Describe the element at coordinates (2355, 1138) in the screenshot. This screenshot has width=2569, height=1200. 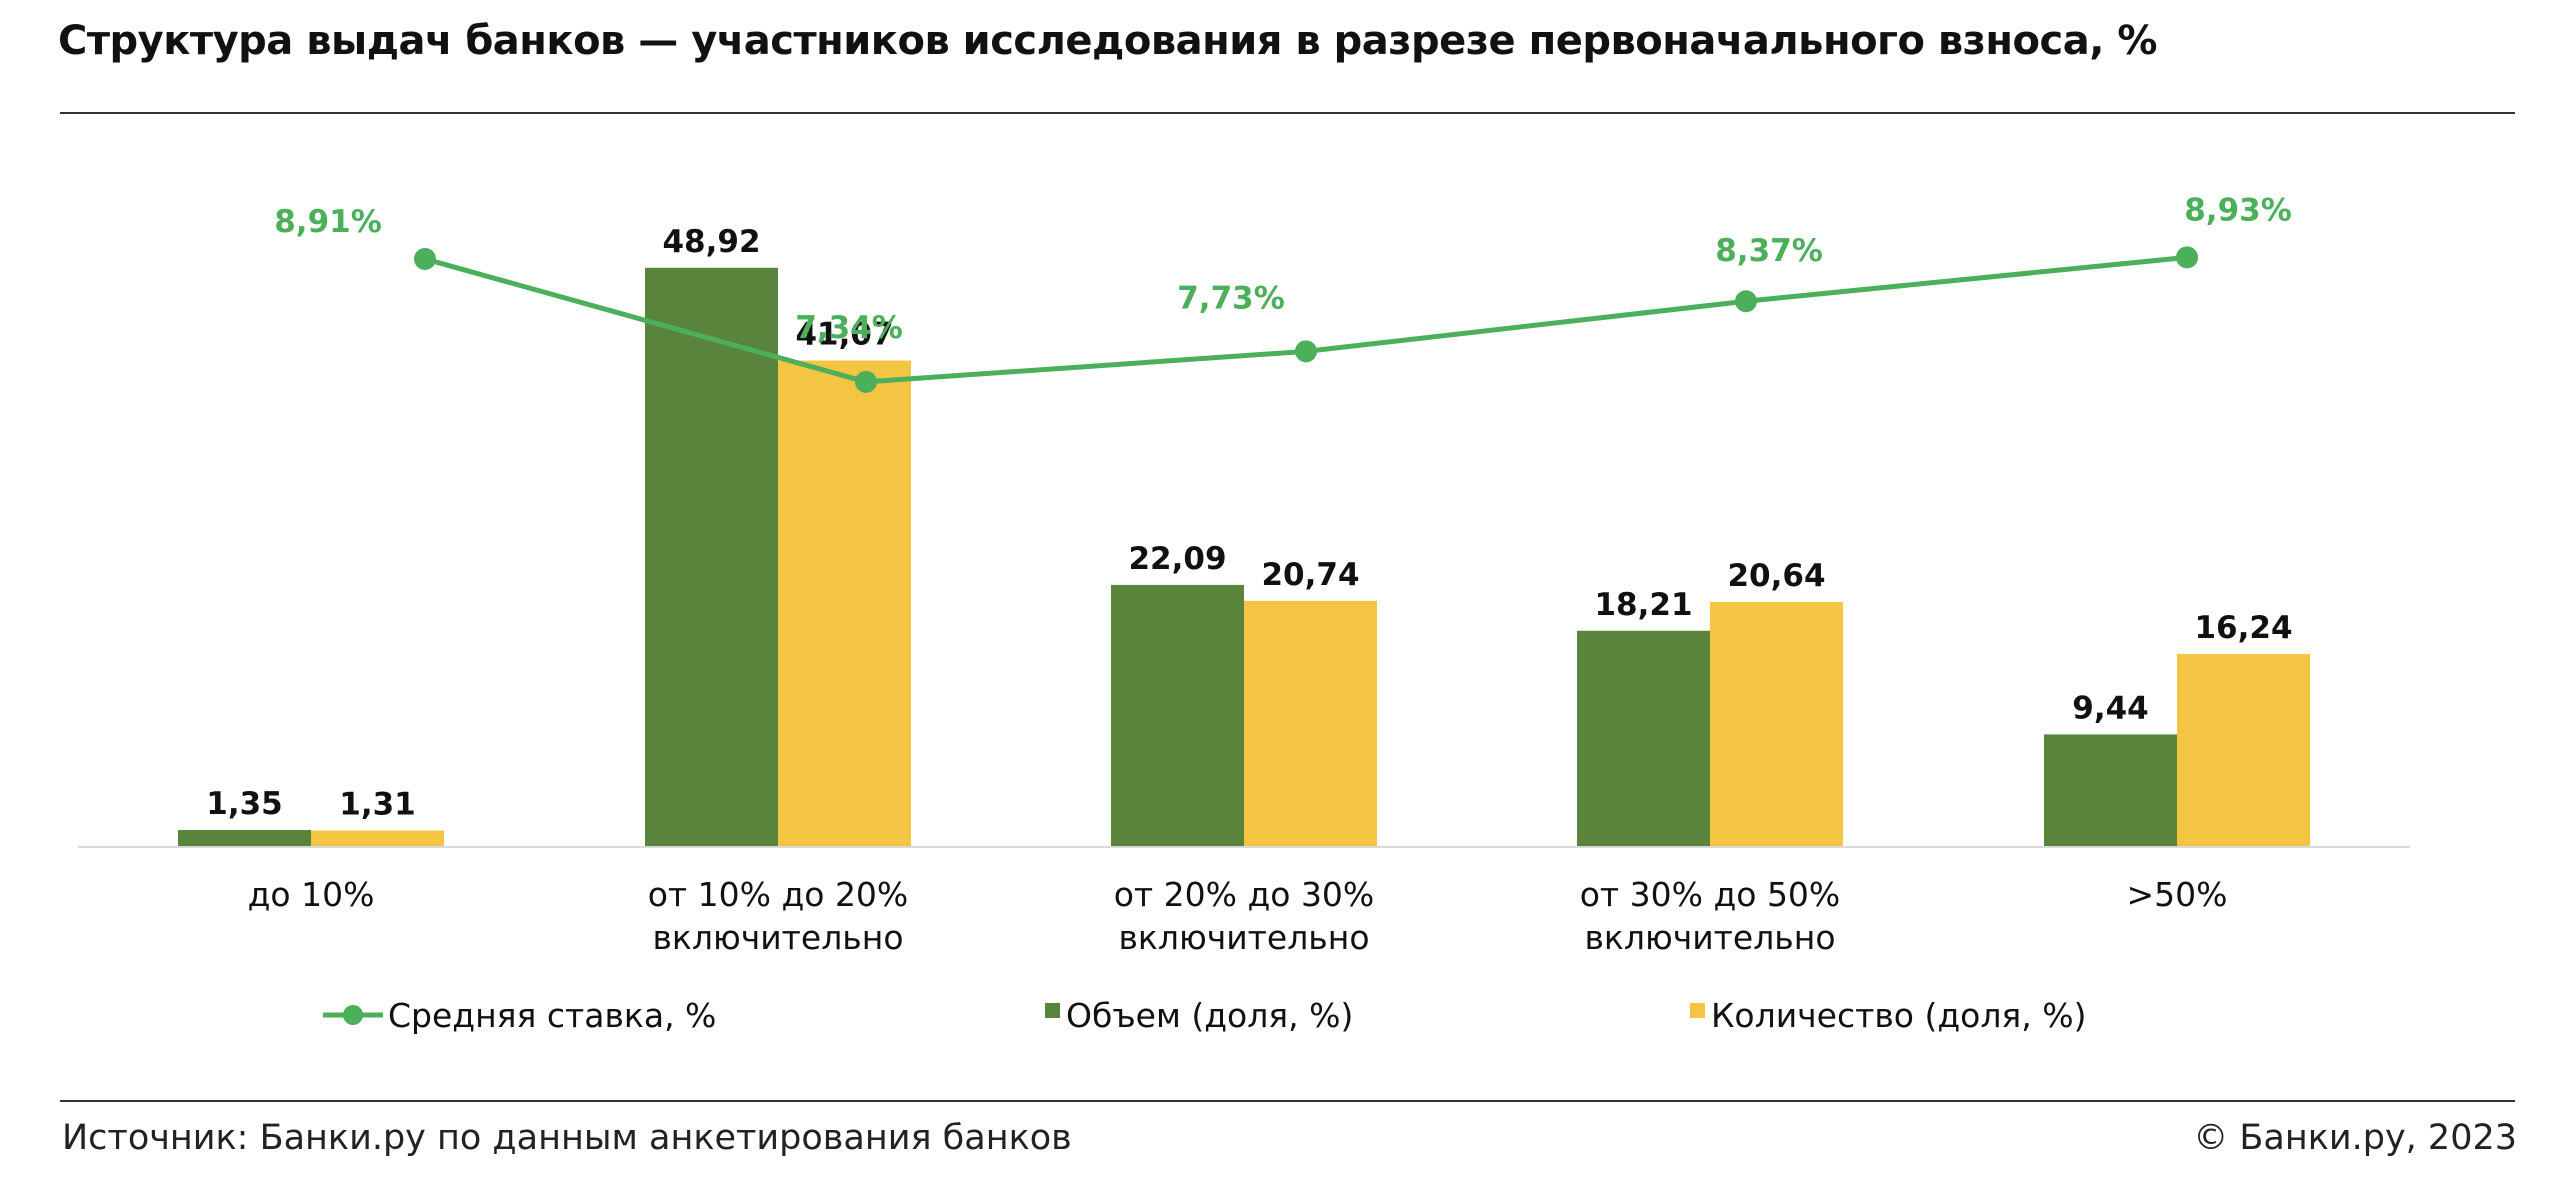
I see `copyright: © Банки.ру, 2023` at that location.